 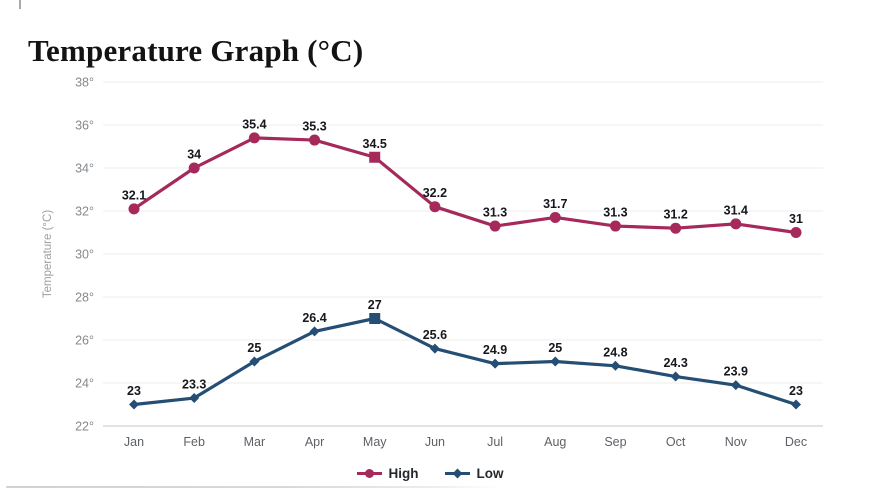 What do you see at coordinates (314, 127) in the screenshot?
I see `high-point-apr-label: 35.3` at bounding box center [314, 127].